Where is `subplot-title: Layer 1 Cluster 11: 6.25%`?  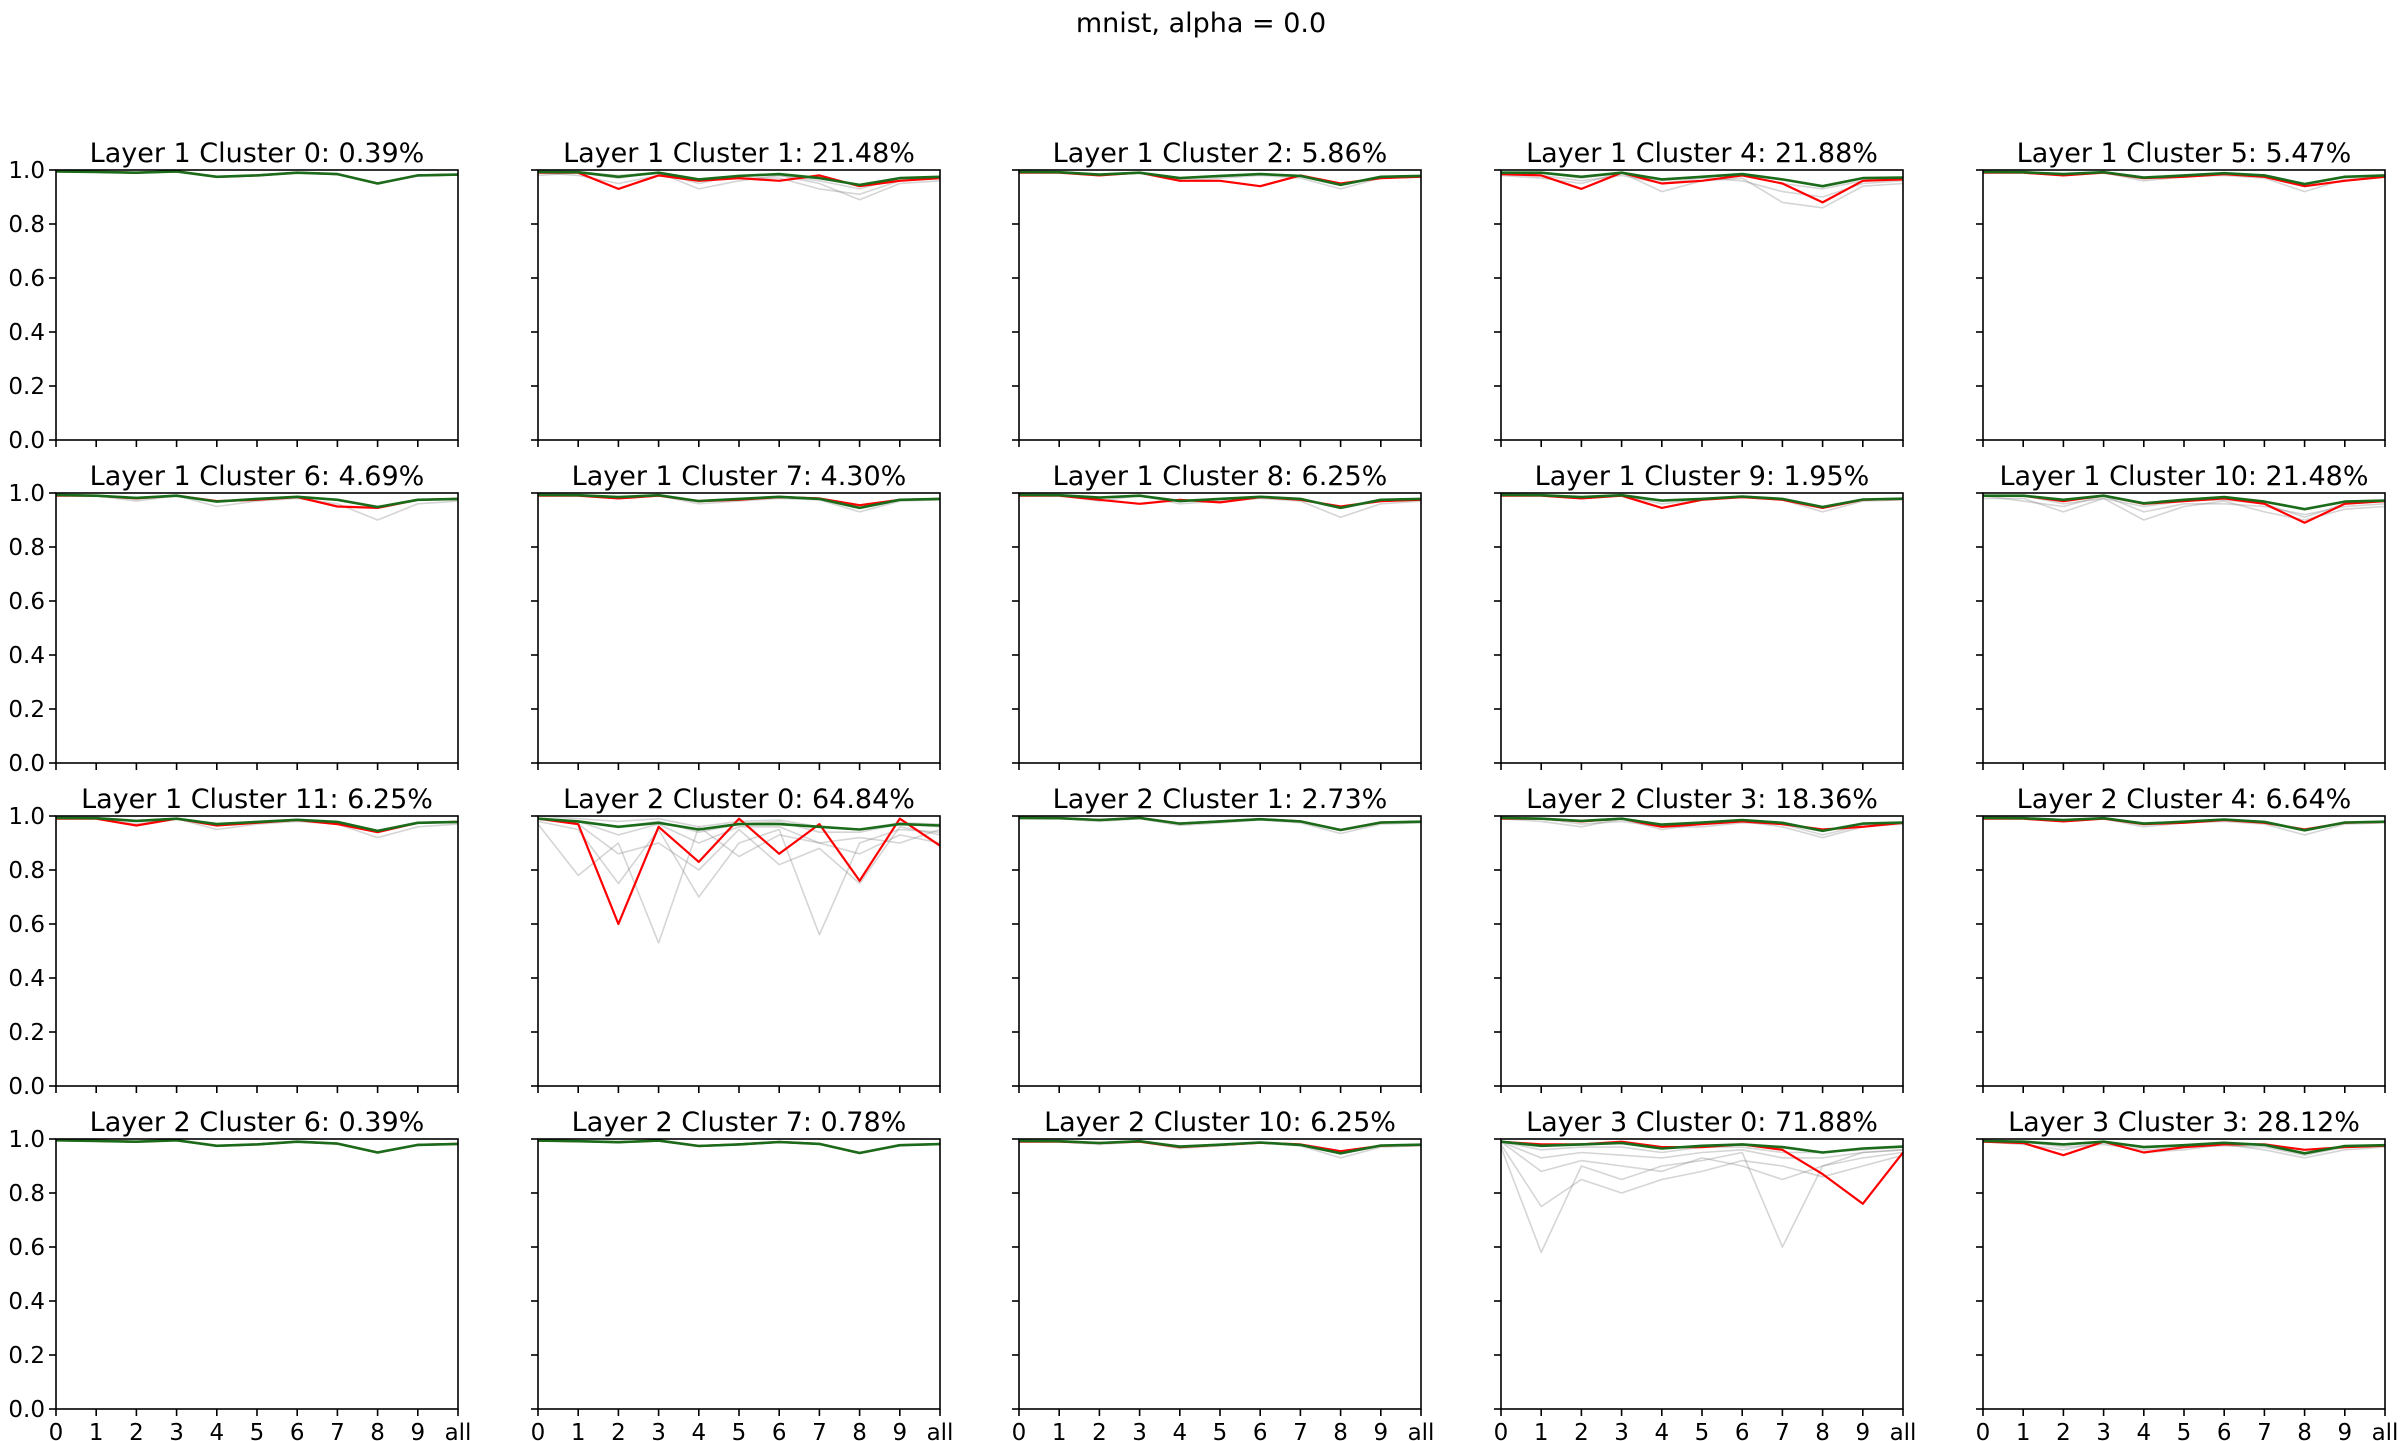 subplot-title: Layer 1 Cluster 11: 6.25% is located at coordinates (257, 799).